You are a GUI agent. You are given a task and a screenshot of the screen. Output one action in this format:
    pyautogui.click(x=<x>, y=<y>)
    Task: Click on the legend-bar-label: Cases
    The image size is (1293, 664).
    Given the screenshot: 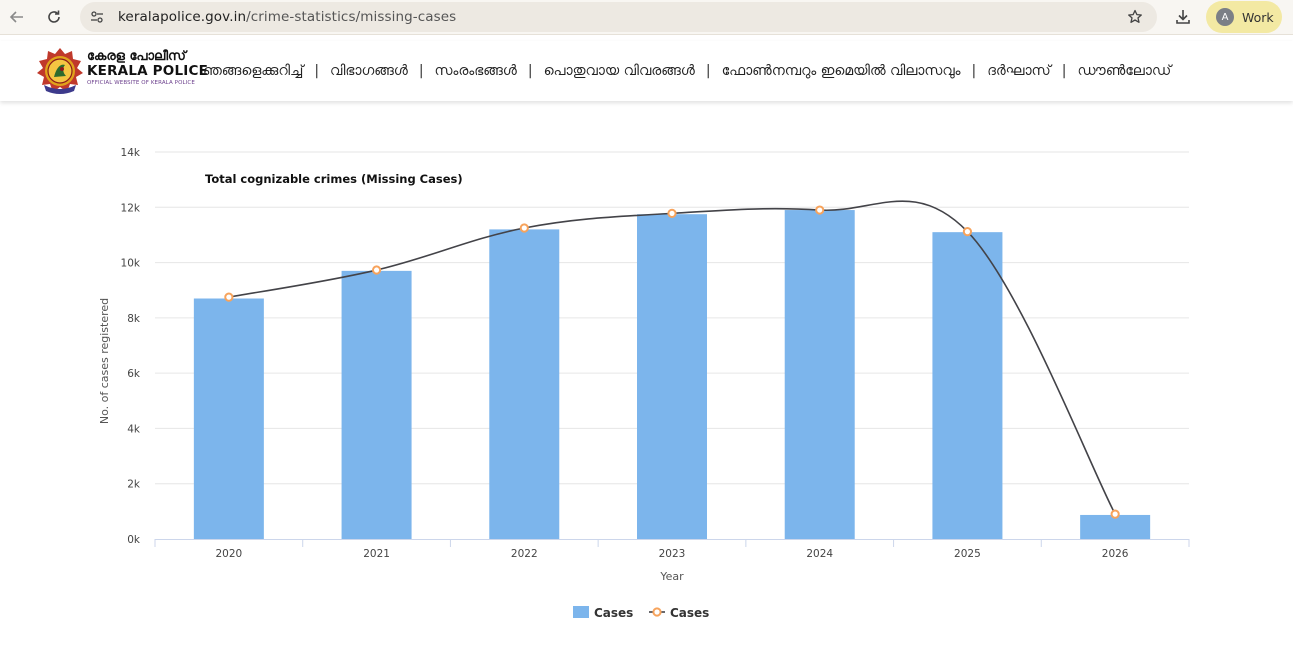 What is the action you would take?
    pyautogui.click(x=613, y=613)
    